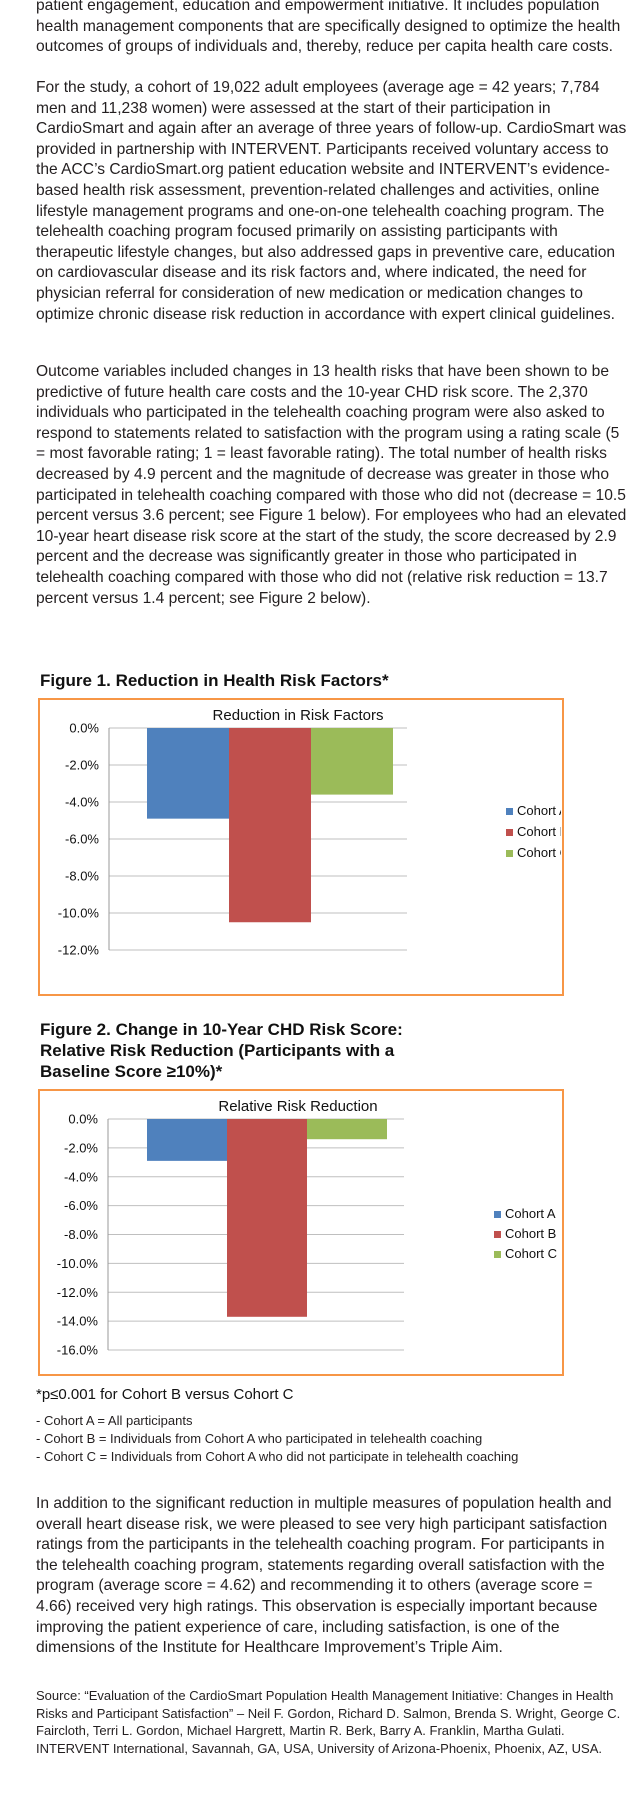  Describe the element at coordinates (165, 1394) in the screenshot. I see `figure-footnote: *p≤0.001 for Cohort B versus Cohort C` at that location.